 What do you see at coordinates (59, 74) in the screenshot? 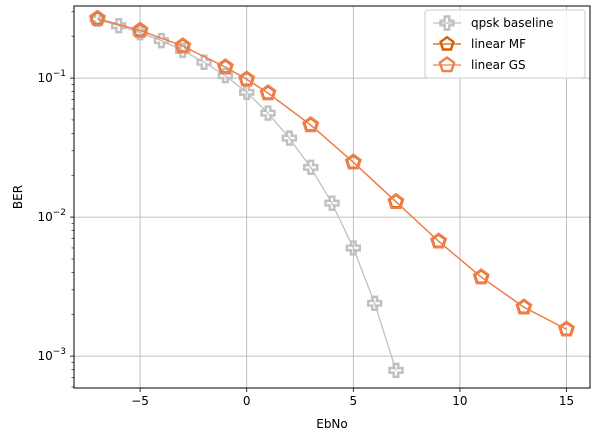
I see `y-tick-exponent: −1` at bounding box center [59, 74].